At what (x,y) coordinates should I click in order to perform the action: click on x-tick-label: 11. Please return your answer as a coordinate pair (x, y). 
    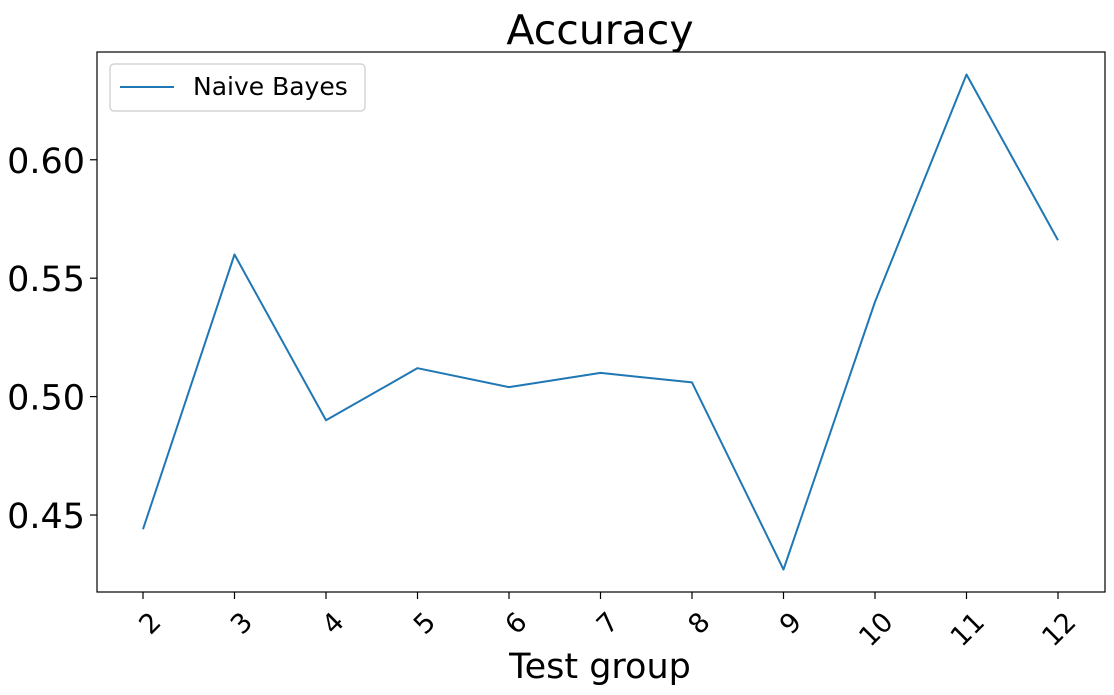
    Looking at the image, I should click on (968, 630).